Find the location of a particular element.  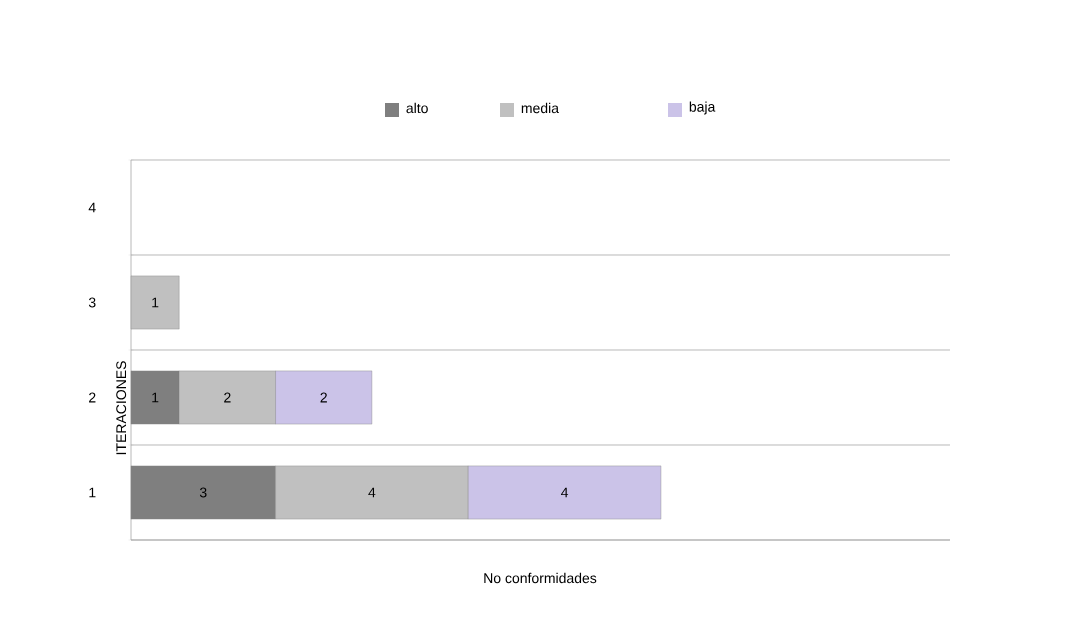

bar is located at coordinates (155, 302).